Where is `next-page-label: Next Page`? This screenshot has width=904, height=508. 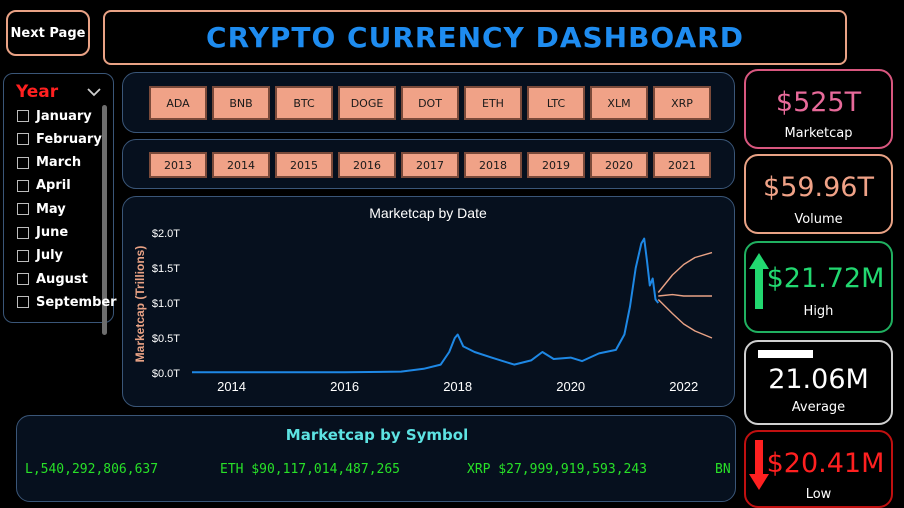
next-page-label: Next Page is located at coordinates (48, 33).